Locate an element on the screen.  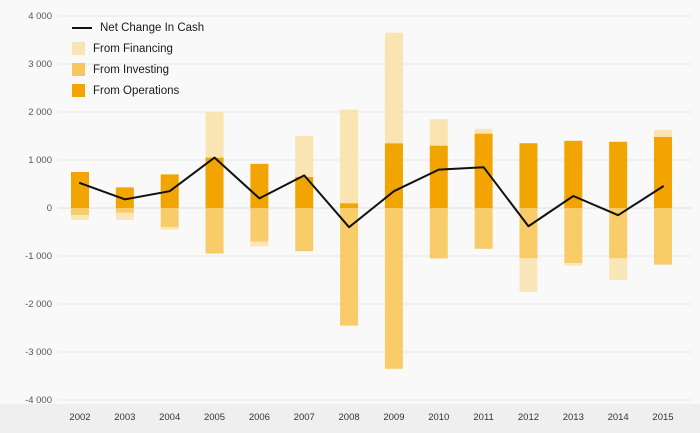
x-tick-label: 2009 is located at coordinates (393, 417).